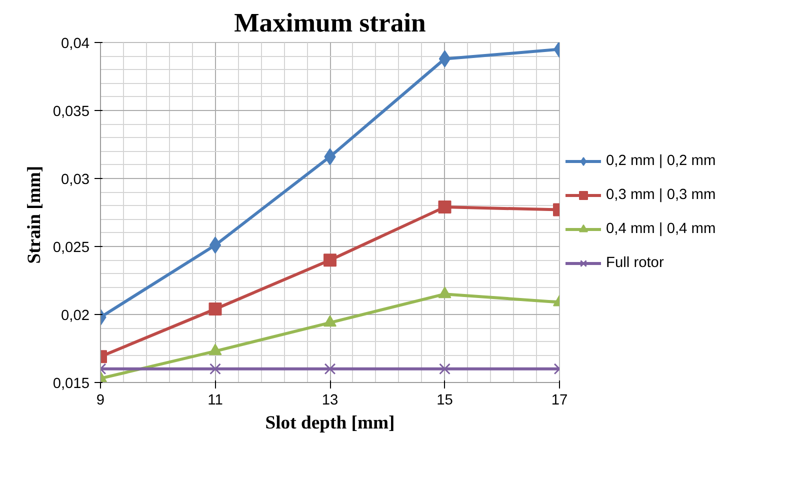  Describe the element at coordinates (100, 400) in the screenshot. I see `x-tick-label: 9` at that location.